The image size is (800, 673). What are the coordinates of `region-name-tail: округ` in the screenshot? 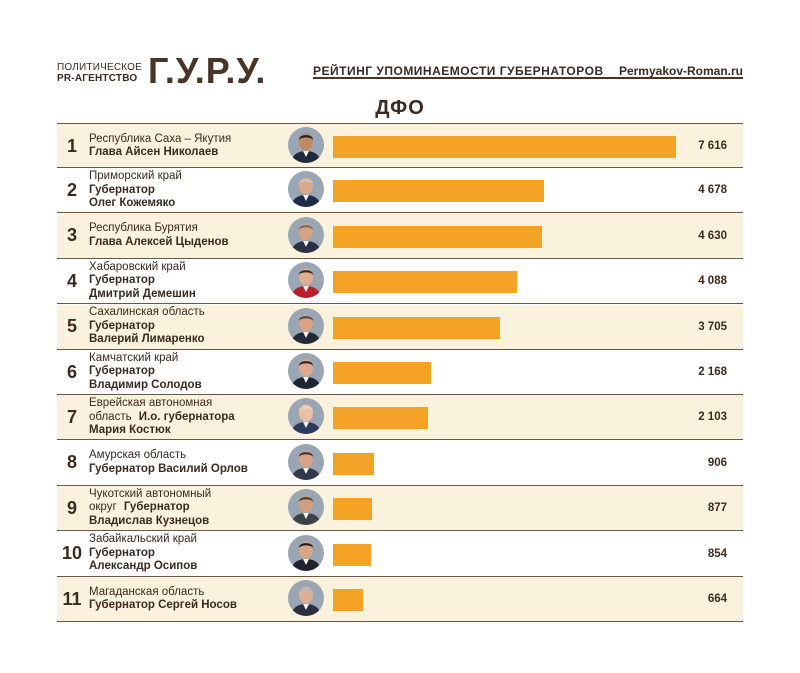 It's located at (103, 507).